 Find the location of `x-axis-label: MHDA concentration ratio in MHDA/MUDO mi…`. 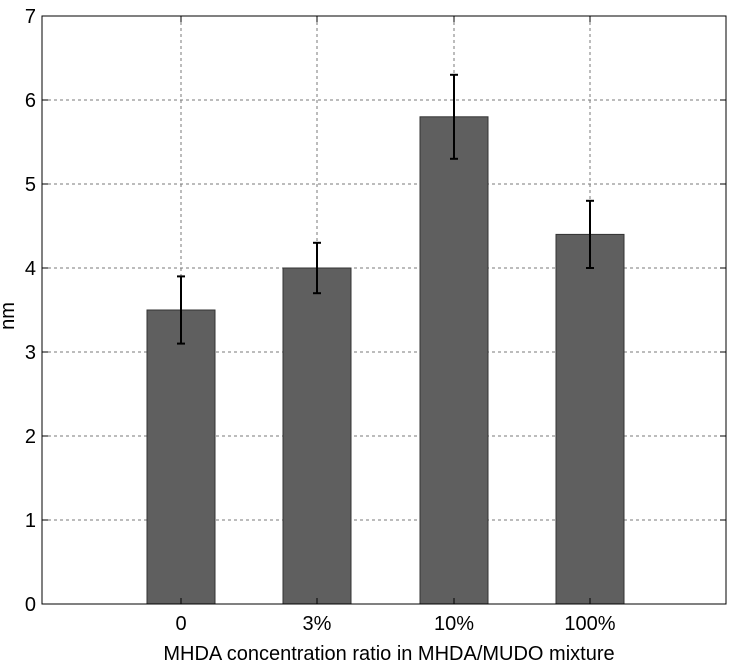

x-axis-label: MHDA concentration ratio in MHDA/MUDO mi… is located at coordinates (388, 654).